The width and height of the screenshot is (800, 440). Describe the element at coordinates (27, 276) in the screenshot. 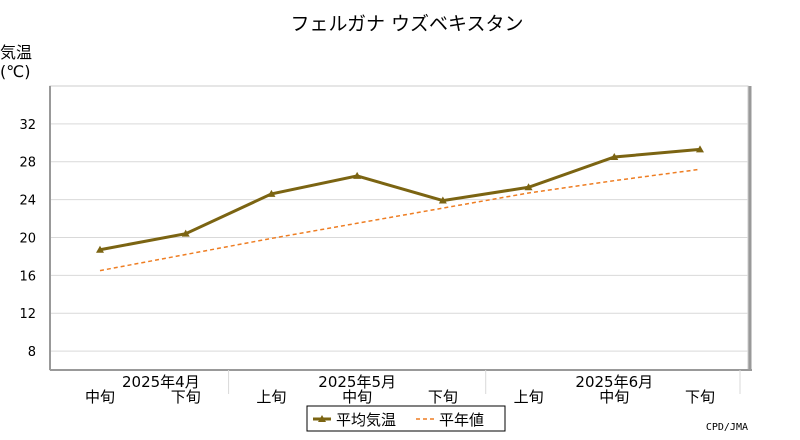

I see `y-tick-label: 16` at that location.